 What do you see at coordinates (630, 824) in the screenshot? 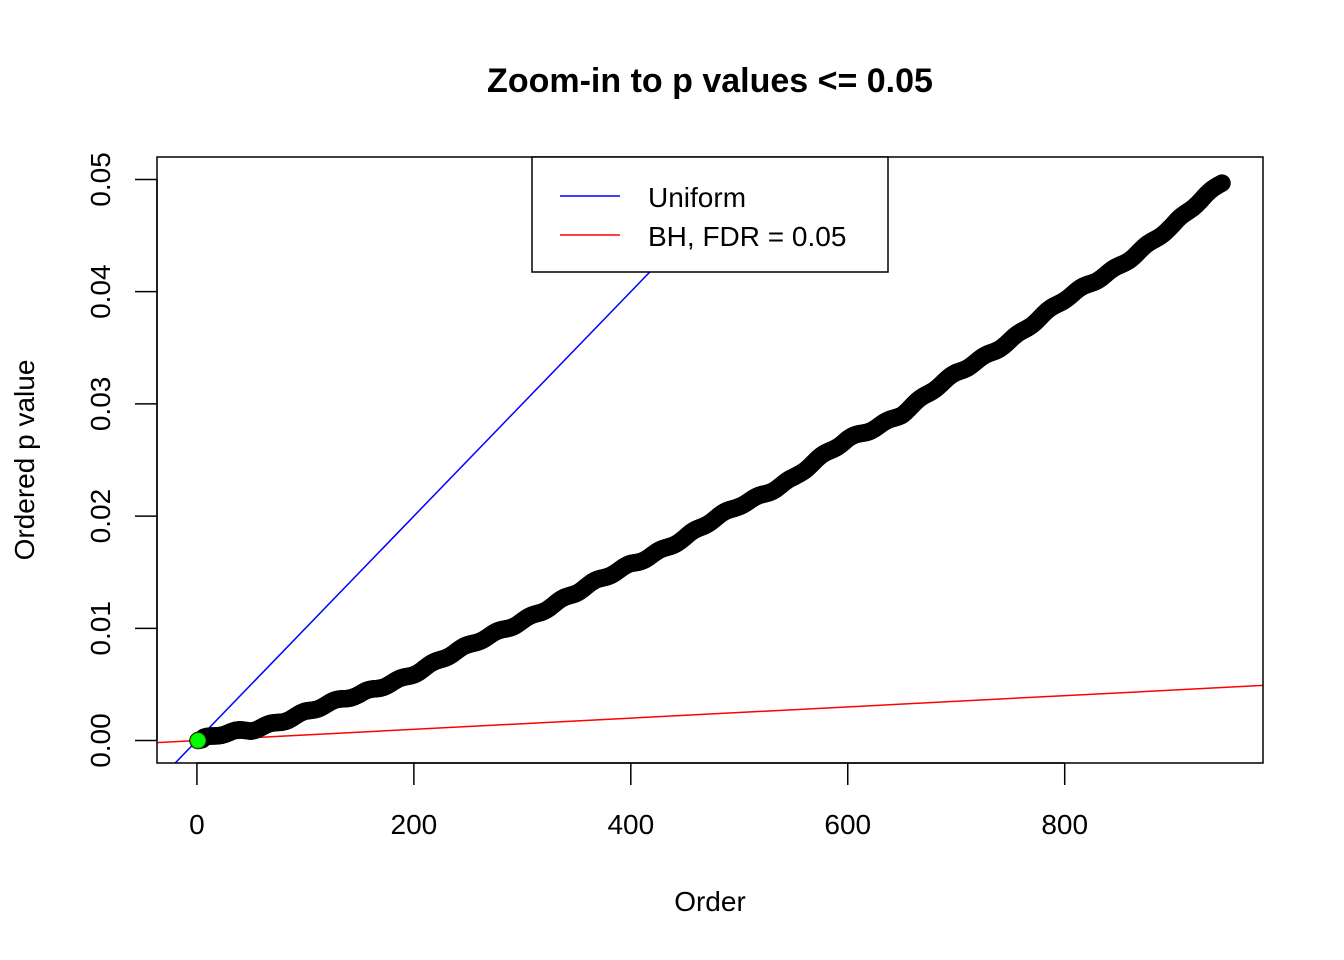
I see `x-tick-label: 400` at bounding box center [630, 824].